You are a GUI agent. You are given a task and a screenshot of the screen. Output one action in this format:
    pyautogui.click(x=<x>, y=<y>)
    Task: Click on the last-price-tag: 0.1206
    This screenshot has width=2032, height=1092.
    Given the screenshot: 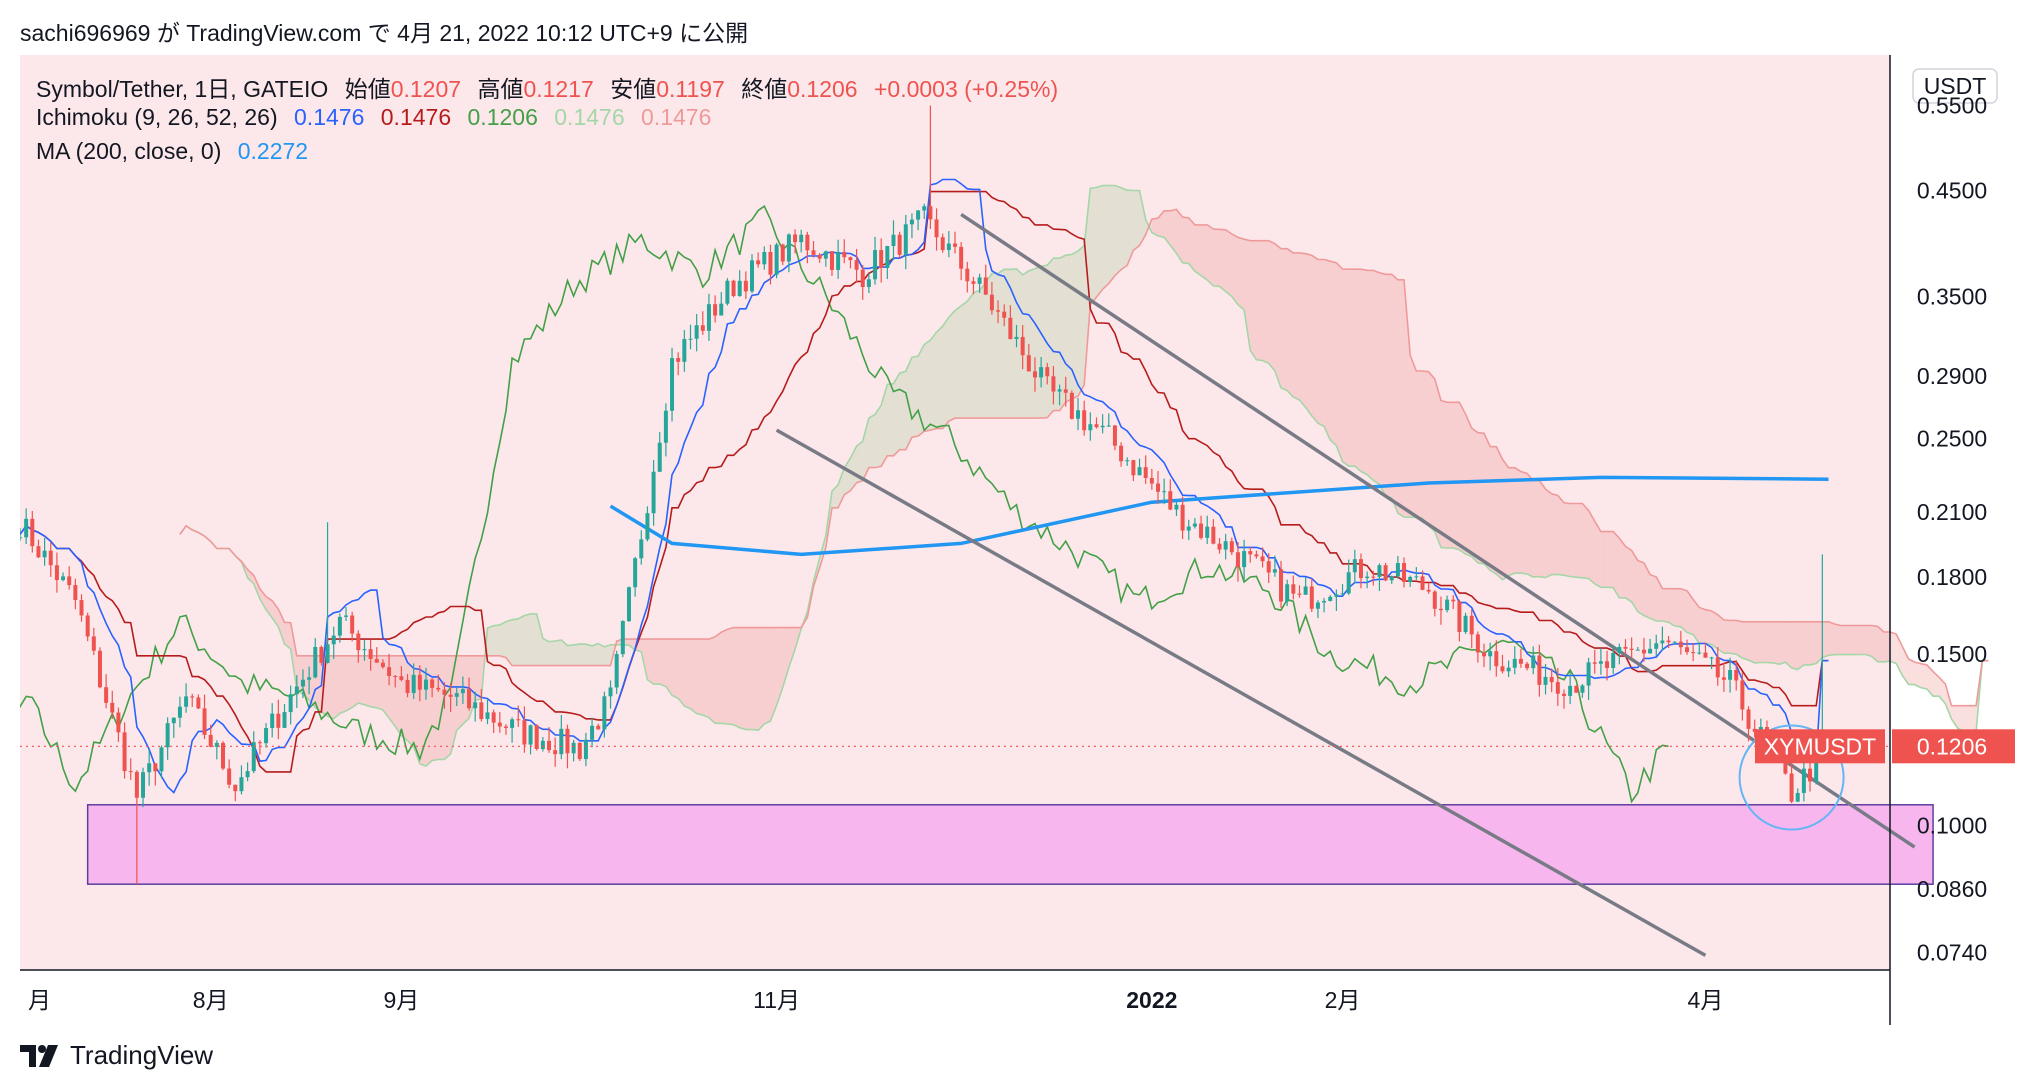 What is the action you would take?
    pyautogui.click(x=1953, y=746)
    